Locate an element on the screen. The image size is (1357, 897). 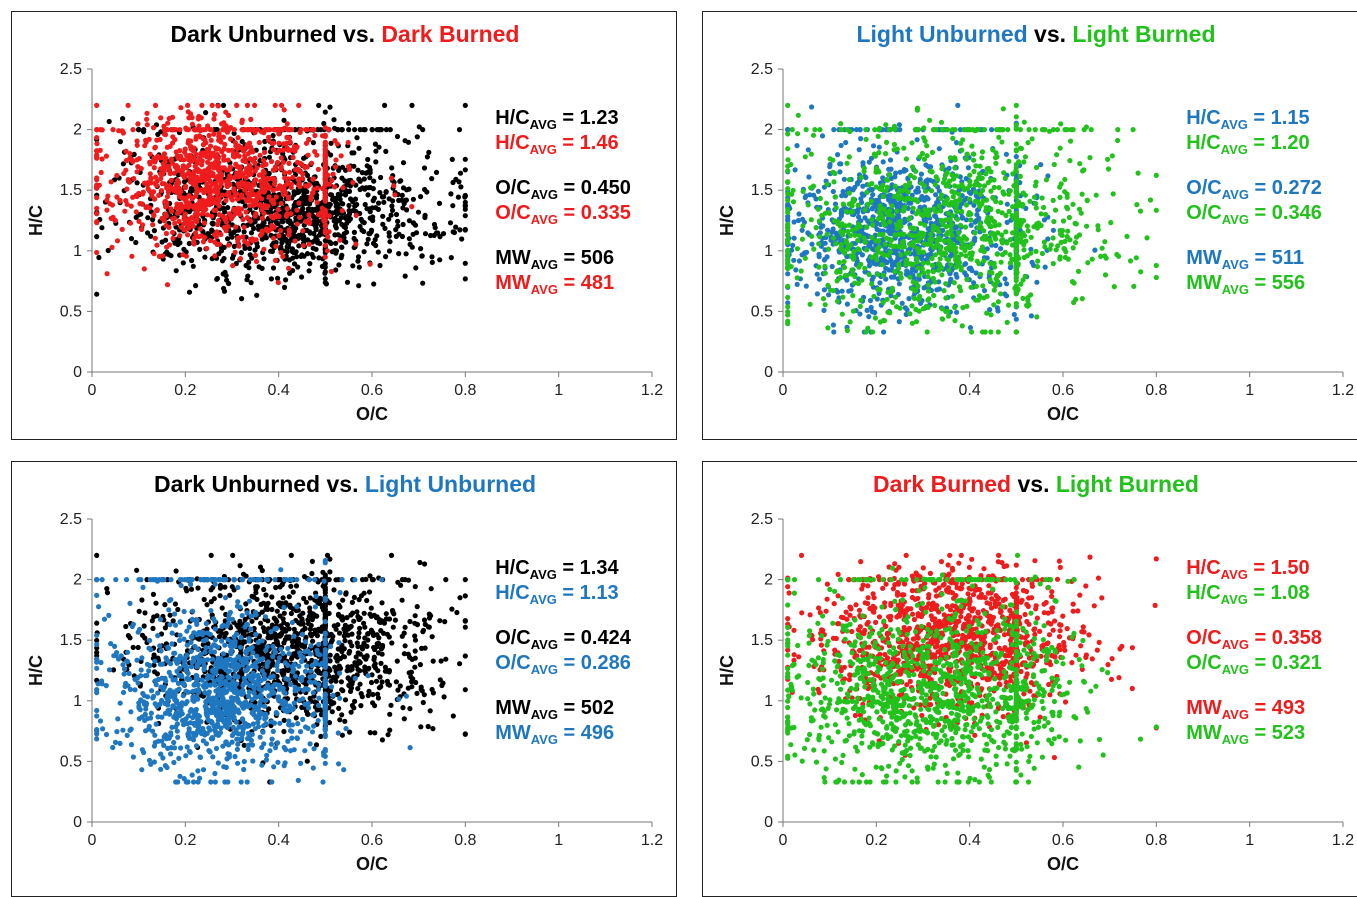
chart-title-part: vs. is located at coordinates (1050, 34).